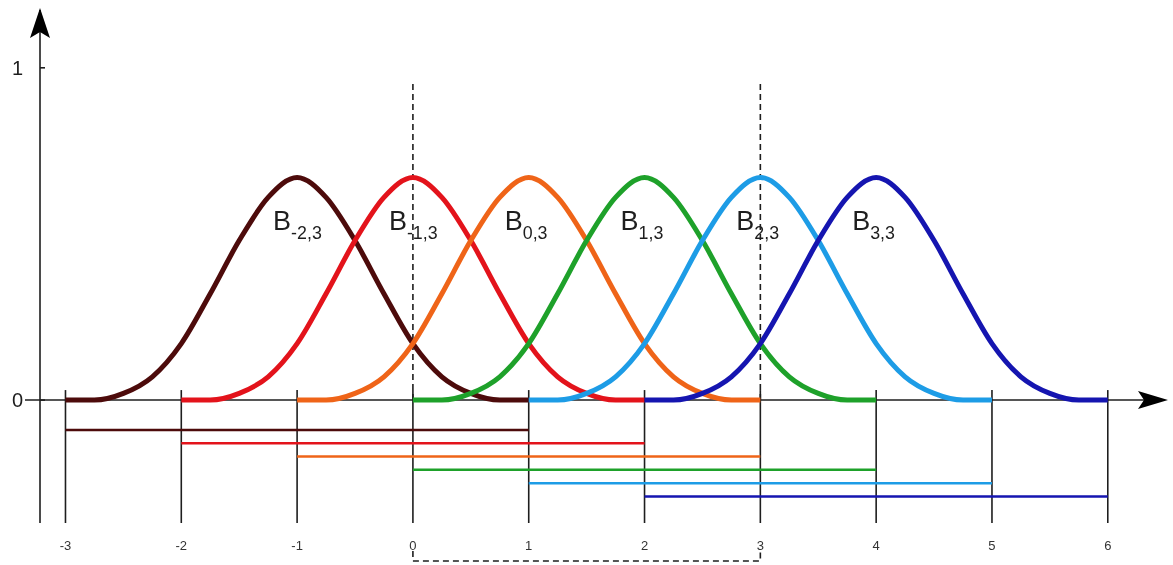 The image size is (1173, 565). I want to click on x-tick-label: 6, so click(1108, 545).